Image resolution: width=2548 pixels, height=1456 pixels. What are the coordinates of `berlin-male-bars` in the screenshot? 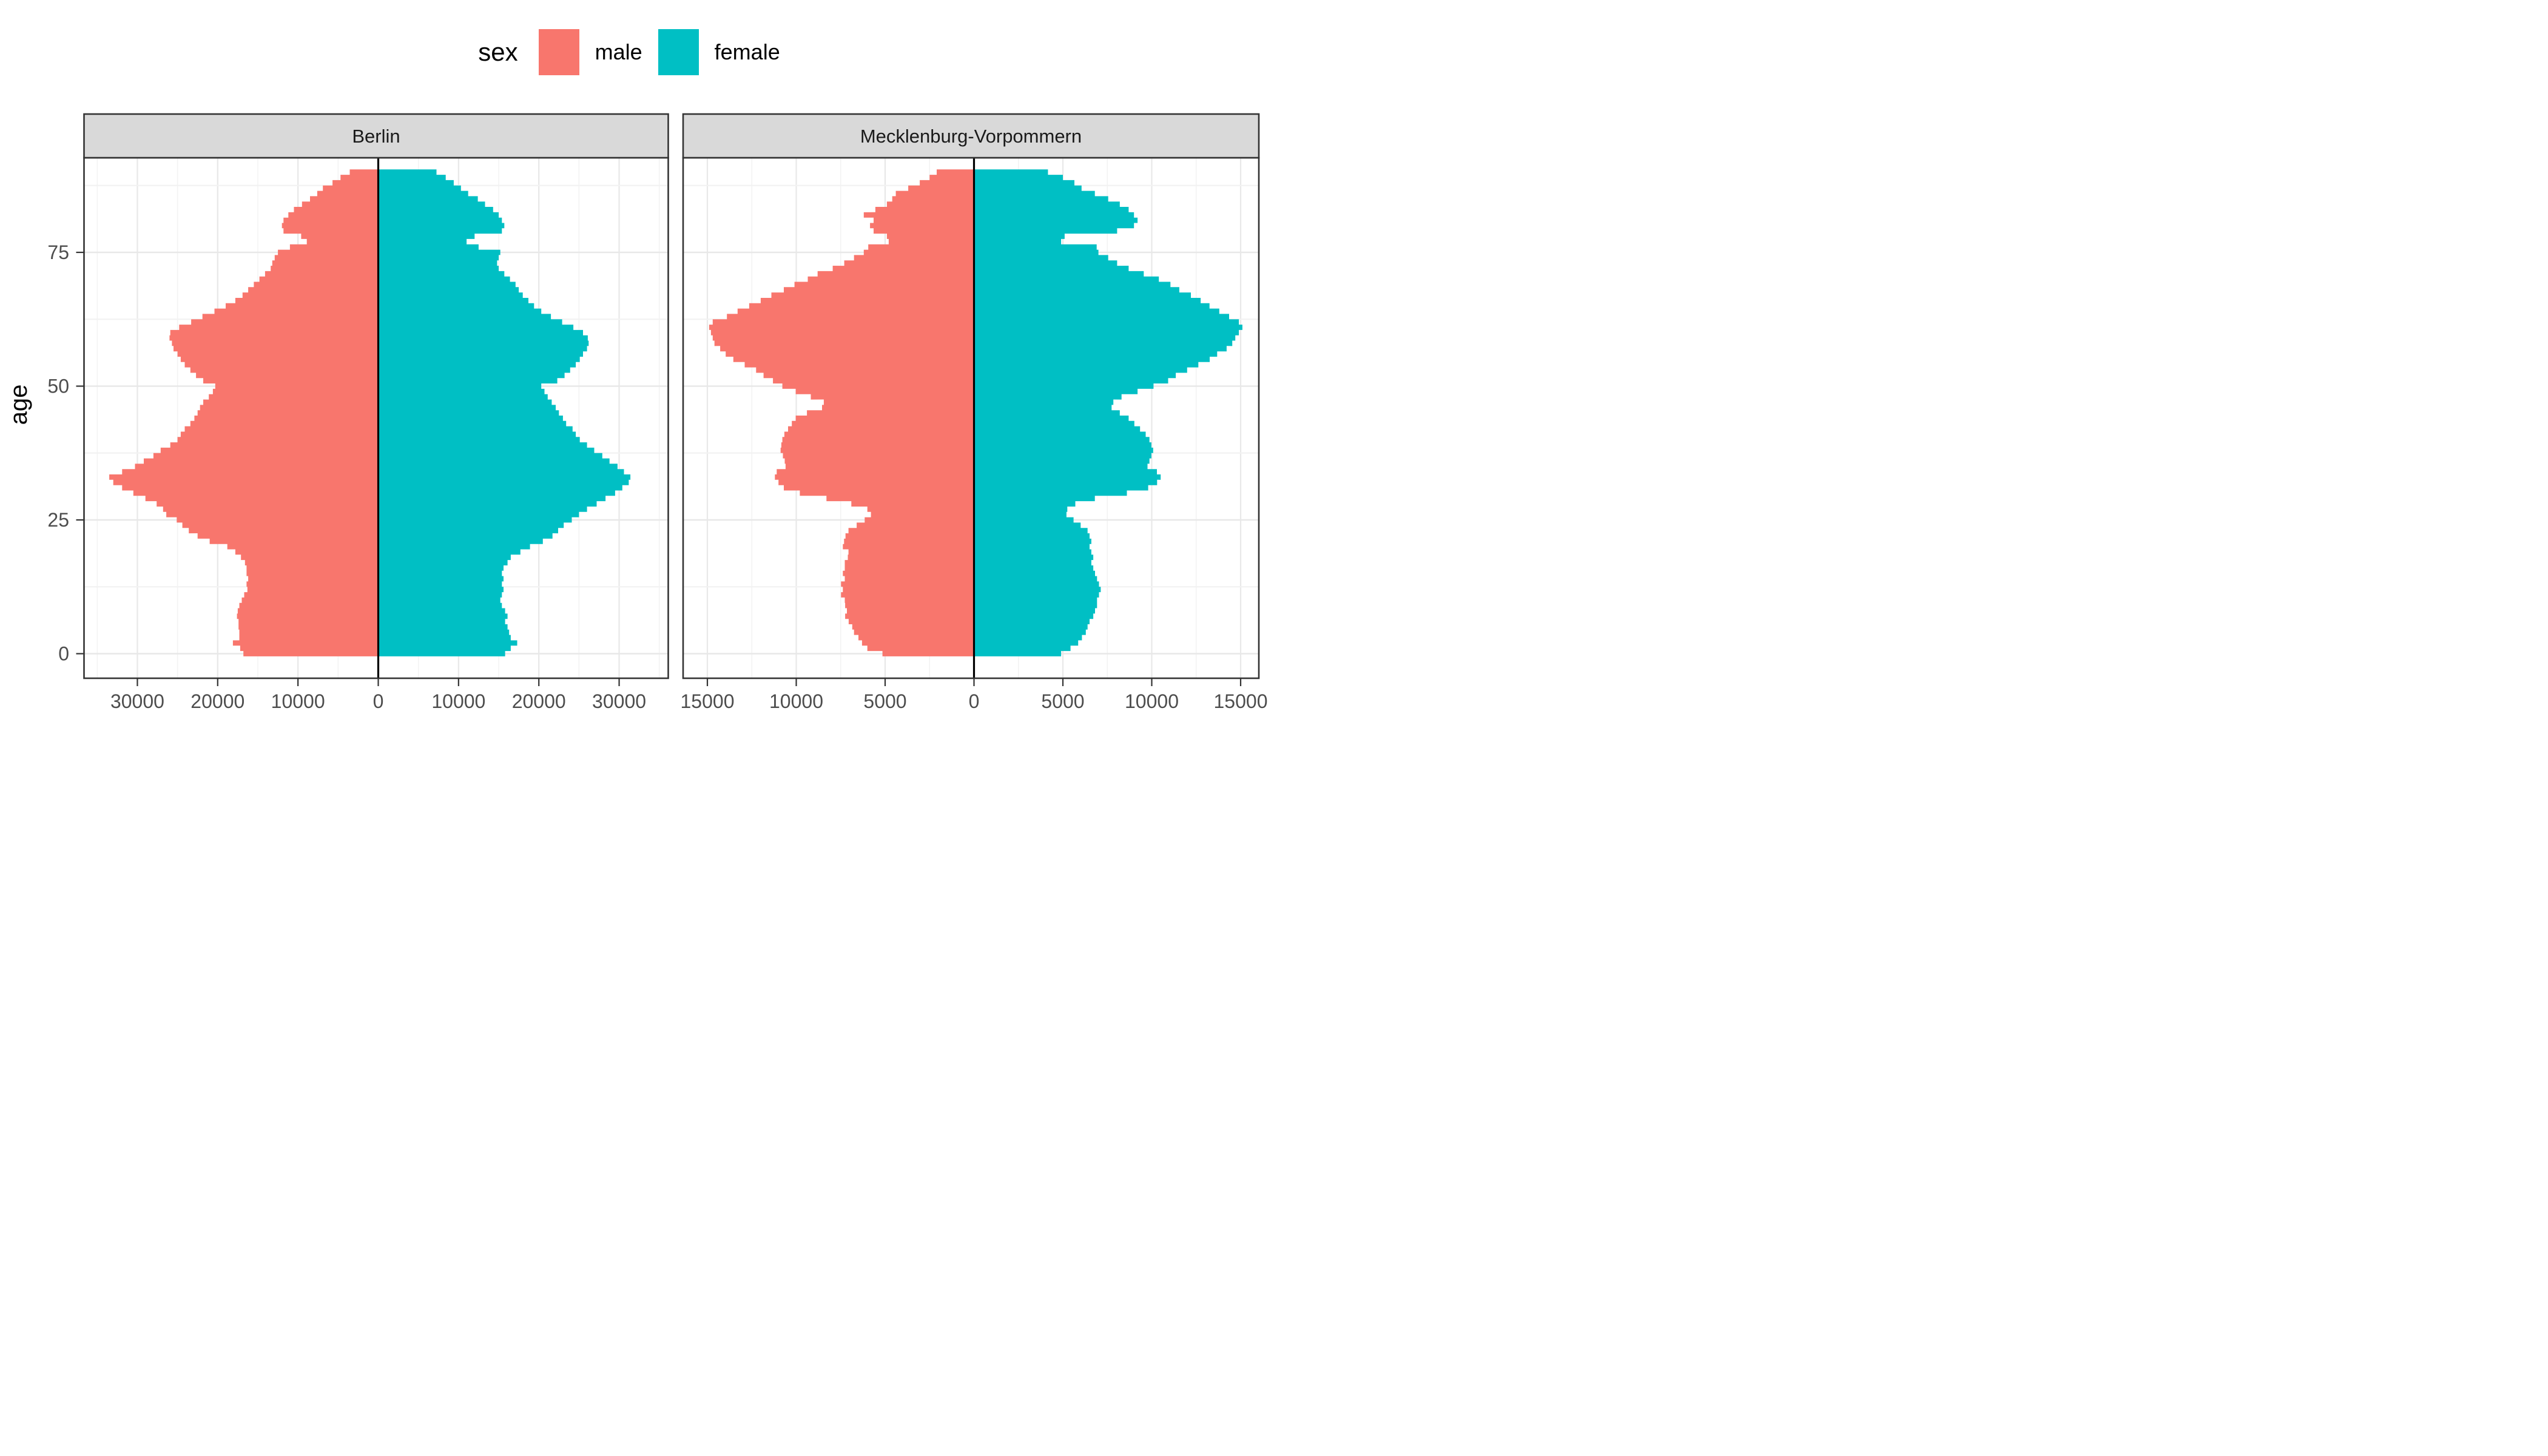 It's located at (244, 412).